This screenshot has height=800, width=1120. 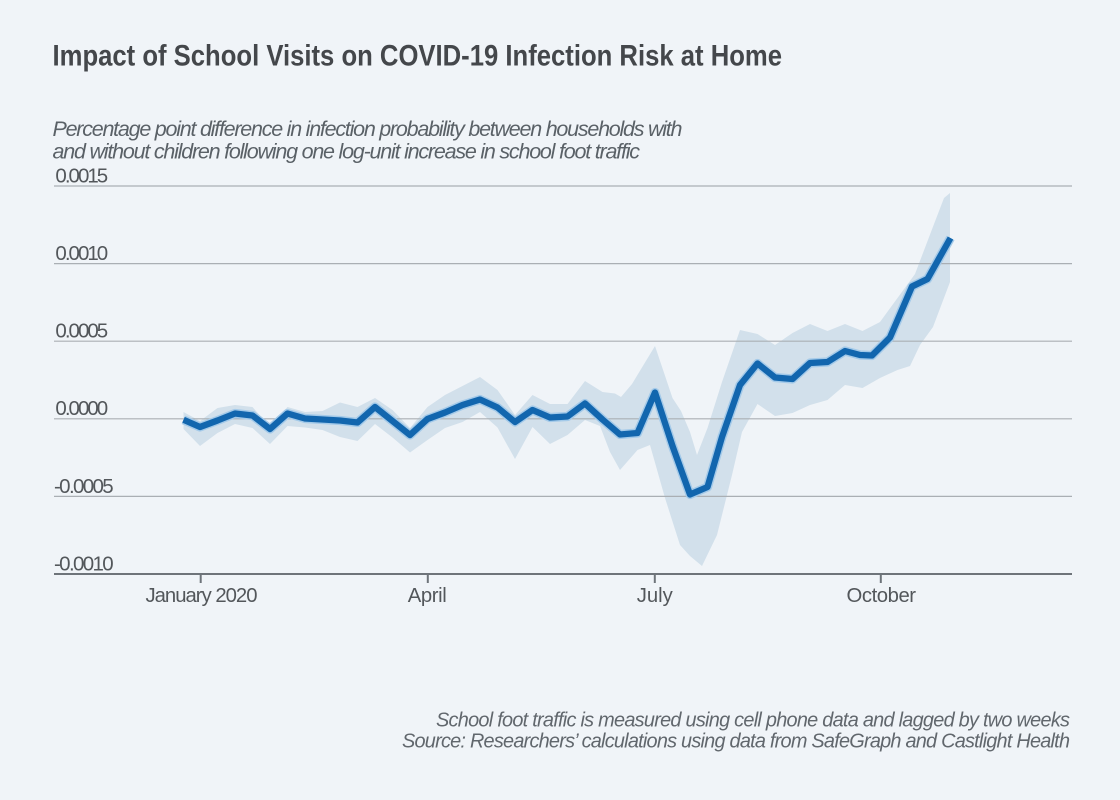 What do you see at coordinates (202, 596) in the screenshot?
I see `svg-text: January 2020` at bounding box center [202, 596].